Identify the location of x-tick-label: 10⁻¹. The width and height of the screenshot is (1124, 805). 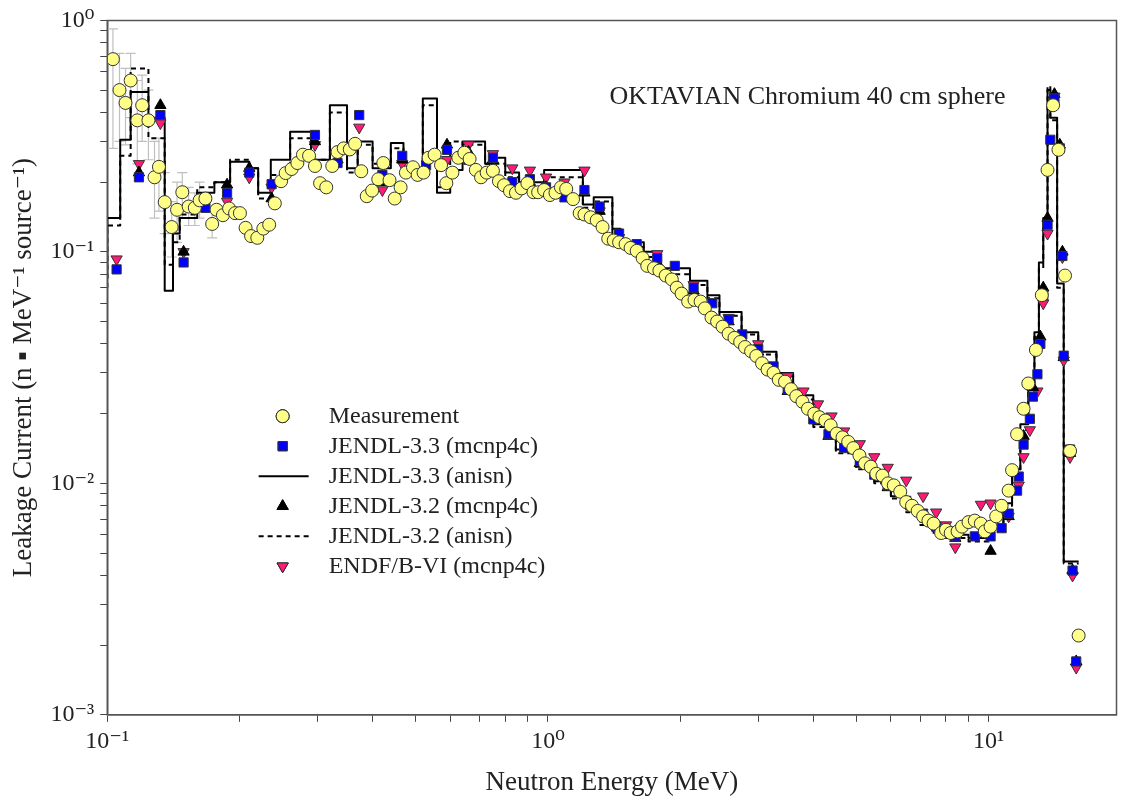
(107, 740).